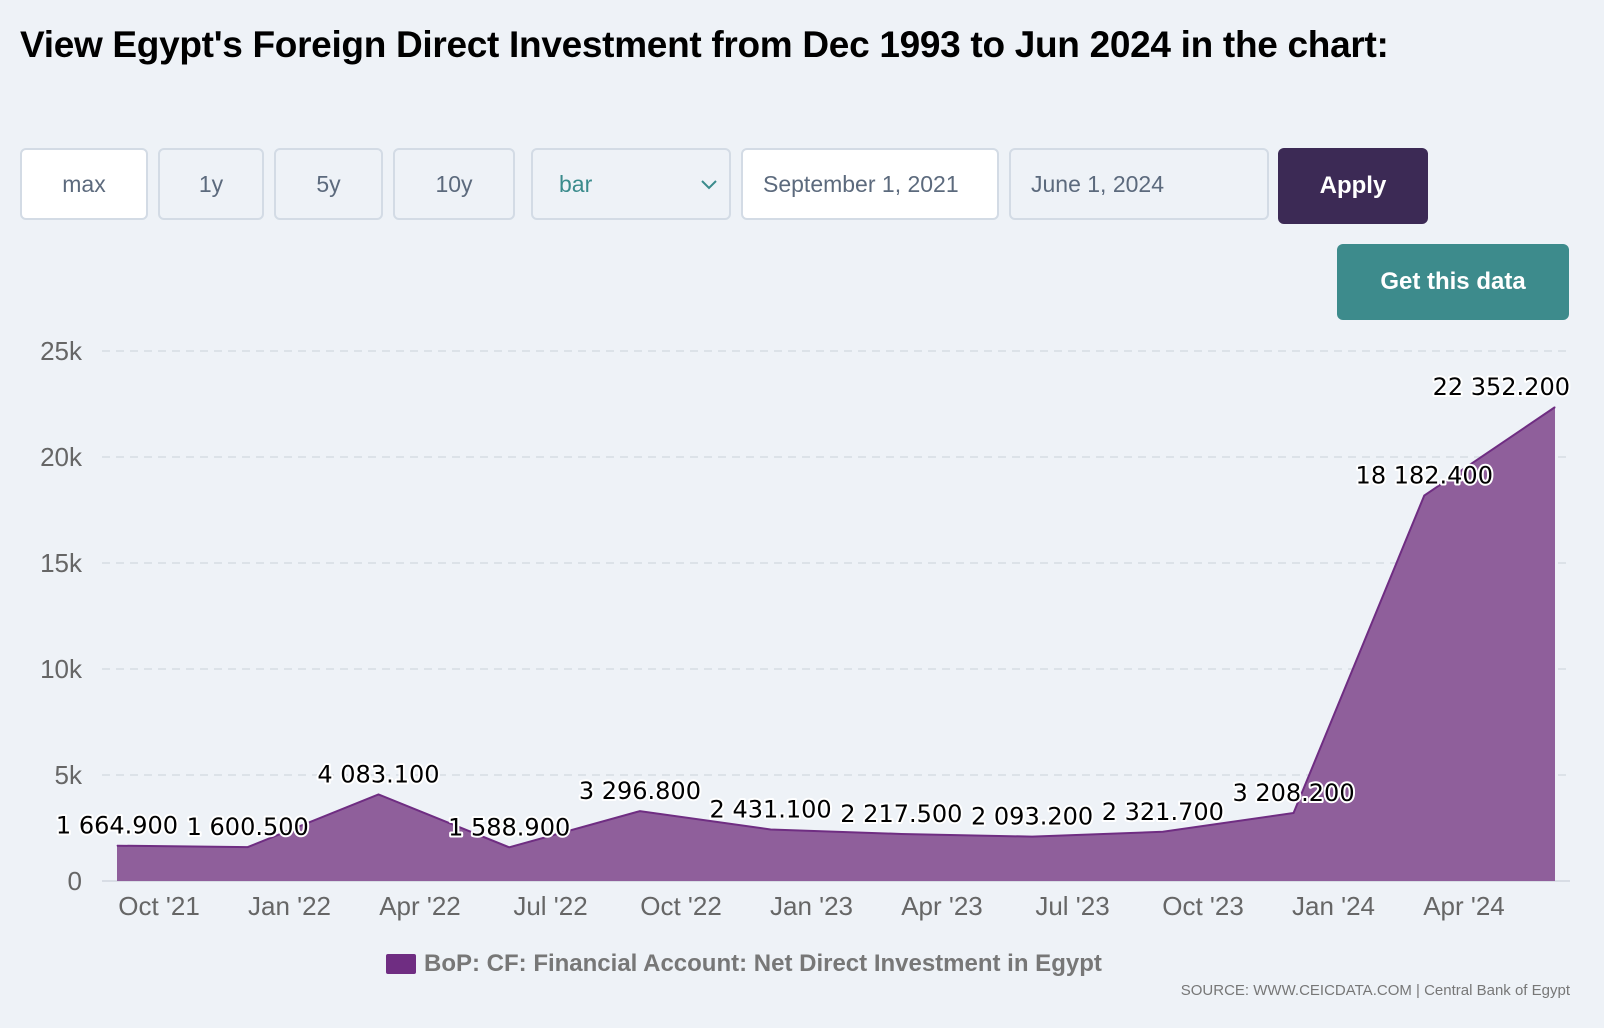 Image resolution: width=1604 pixels, height=1028 pixels. I want to click on legend-swatch, so click(401, 964).